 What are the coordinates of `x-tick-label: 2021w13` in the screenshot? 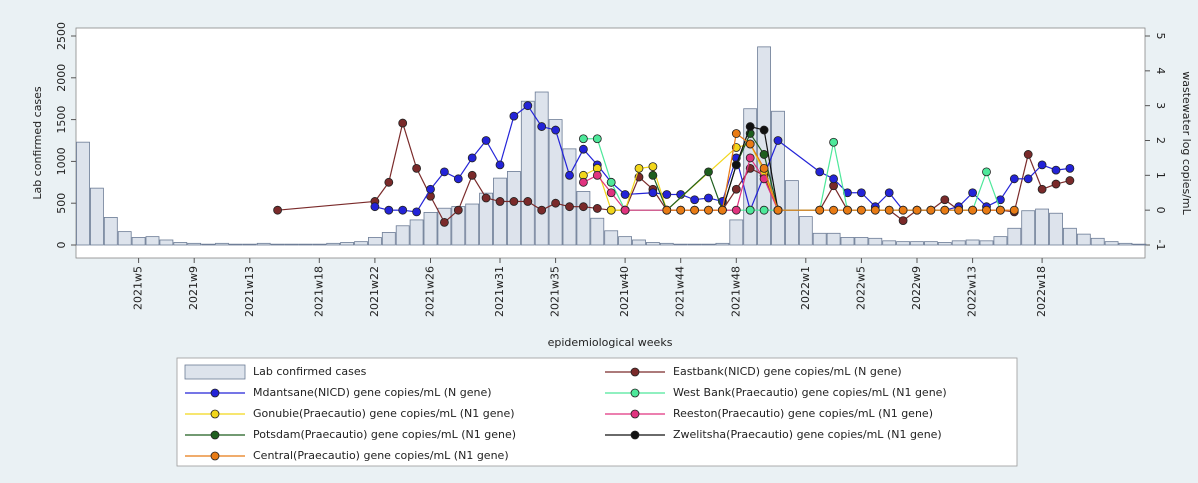 It's located at (249, 291).